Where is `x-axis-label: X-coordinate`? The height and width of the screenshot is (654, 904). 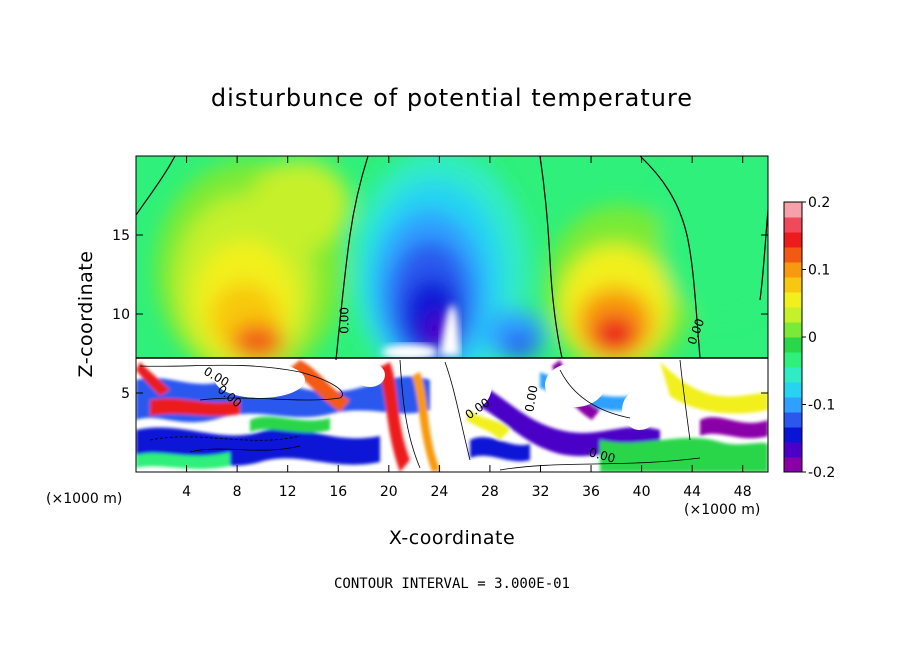
x-axis-label: X-coordinate is located at coordinates (452, 538).